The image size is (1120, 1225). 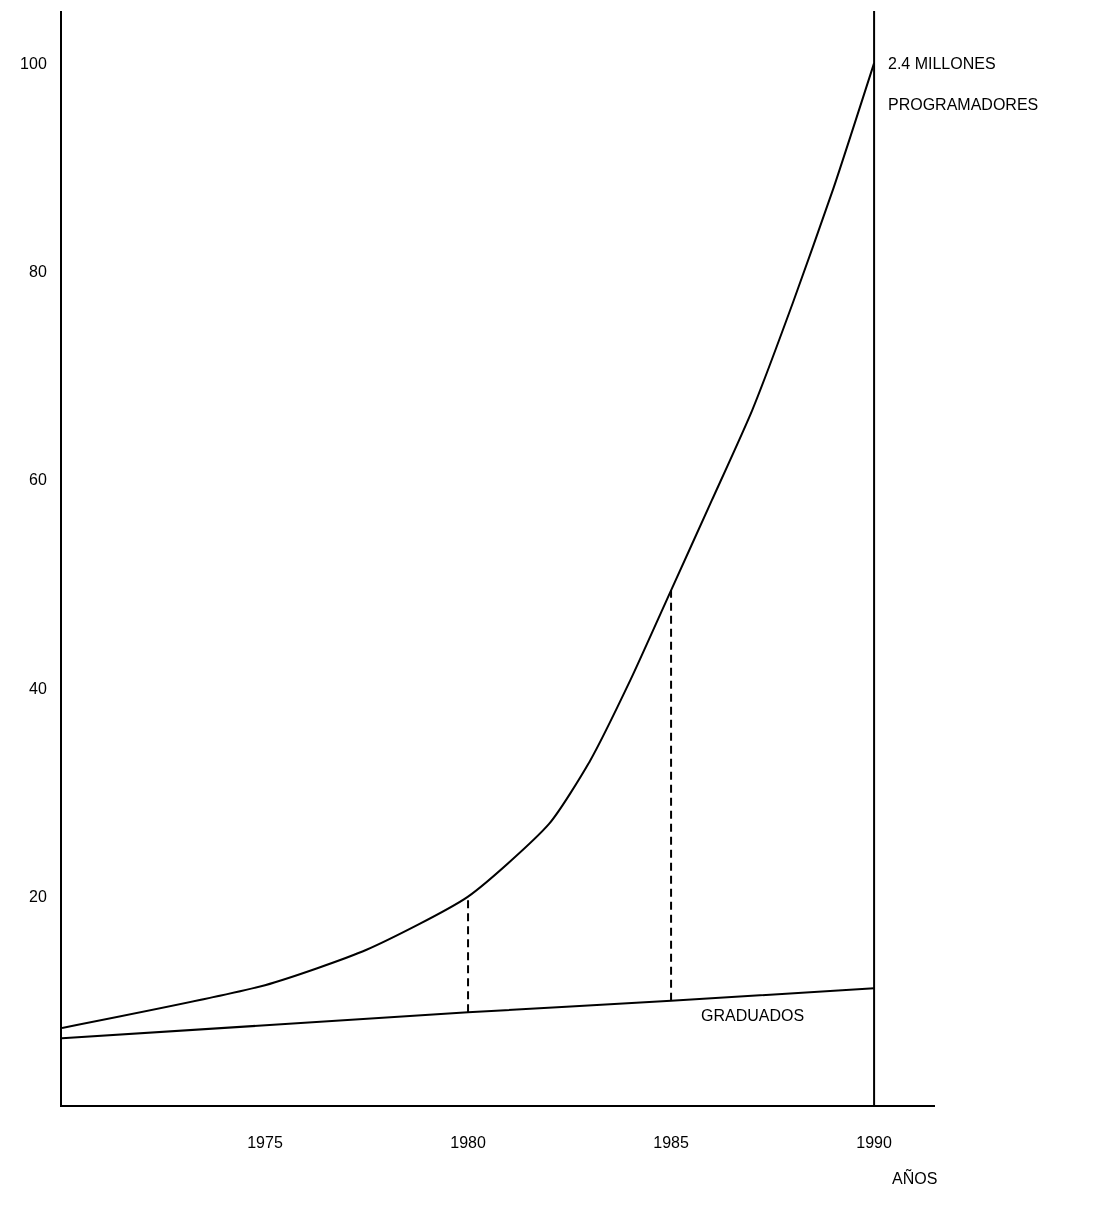 I want to click on x-tick-label: 1985, so click(x=671, y=1143).